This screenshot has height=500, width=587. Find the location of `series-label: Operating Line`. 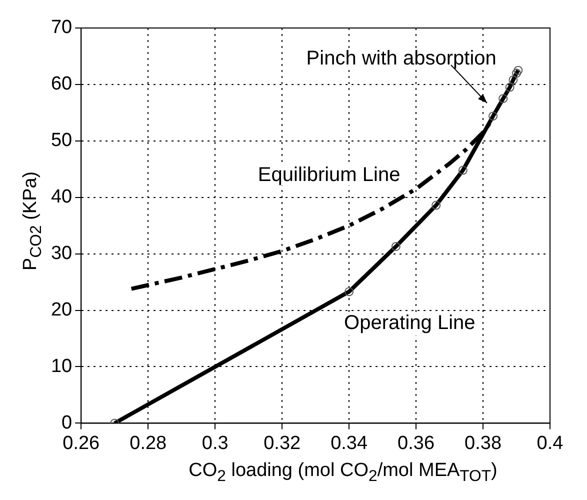

series-label: Operating Line is located at coordinates (410, 323).